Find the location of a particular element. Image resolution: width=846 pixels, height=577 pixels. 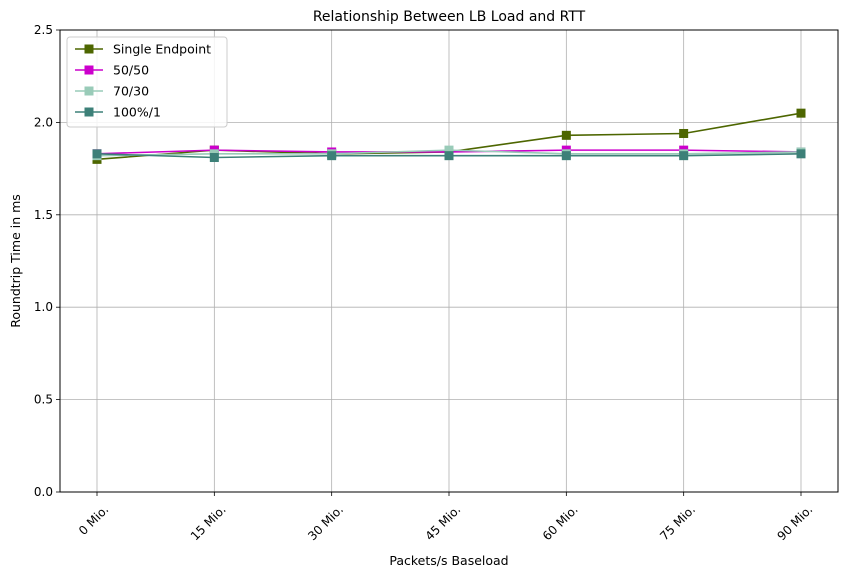

x-tick-label: 90 Mio. is located at coordinates (795, 522).